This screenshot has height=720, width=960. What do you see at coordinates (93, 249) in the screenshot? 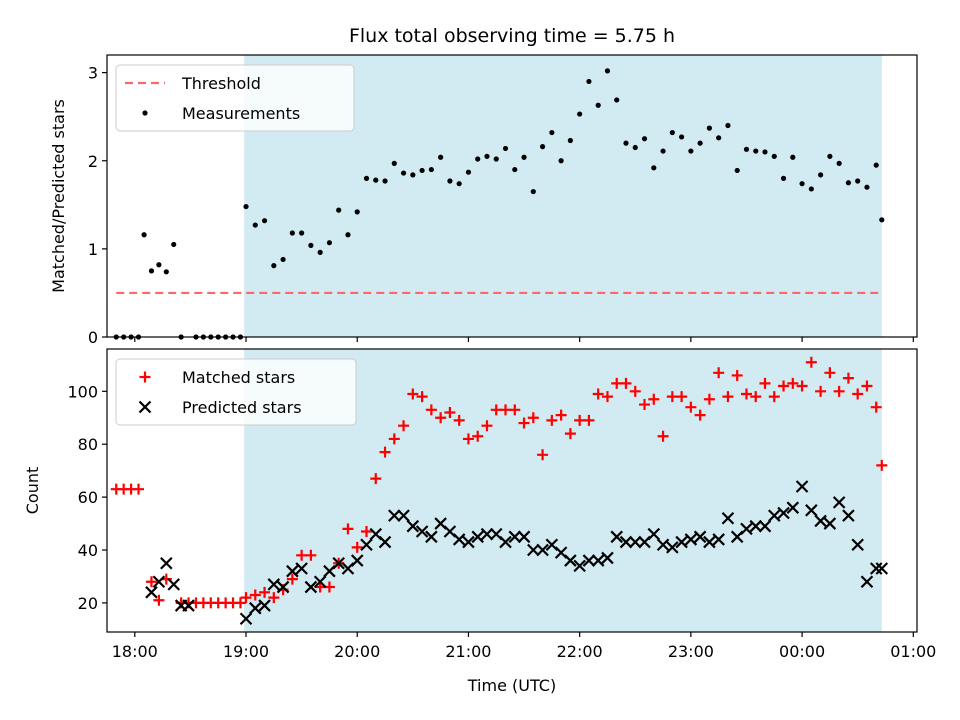
I see `top-y-tick-label: 1` at bounding box center [93, 249].